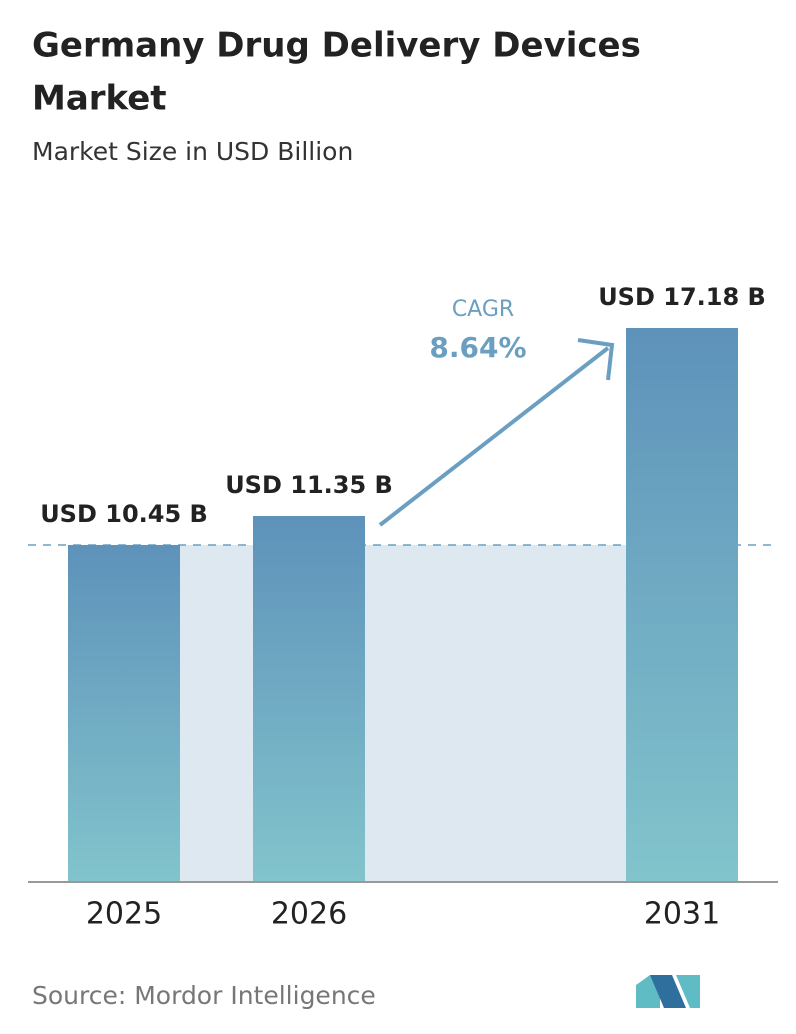 The height and width of the screenshot is (1034, 796). I want to click on value-label: USD 10.45 B, so click(124, 514).